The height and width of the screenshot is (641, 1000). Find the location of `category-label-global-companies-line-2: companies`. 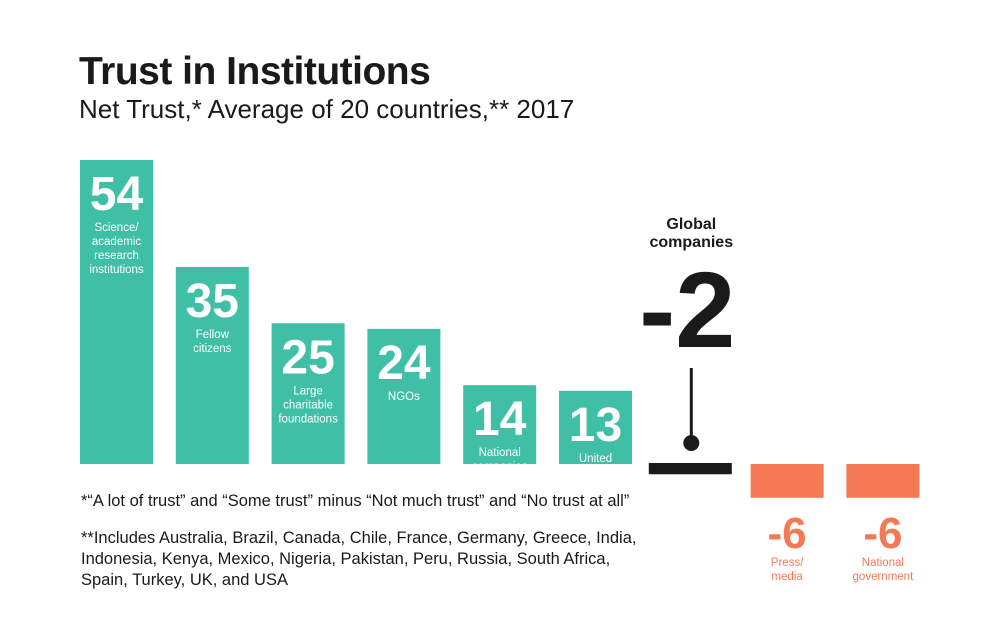

category-label-global-companies-line-2: companies is located at coordinates (692, 242).